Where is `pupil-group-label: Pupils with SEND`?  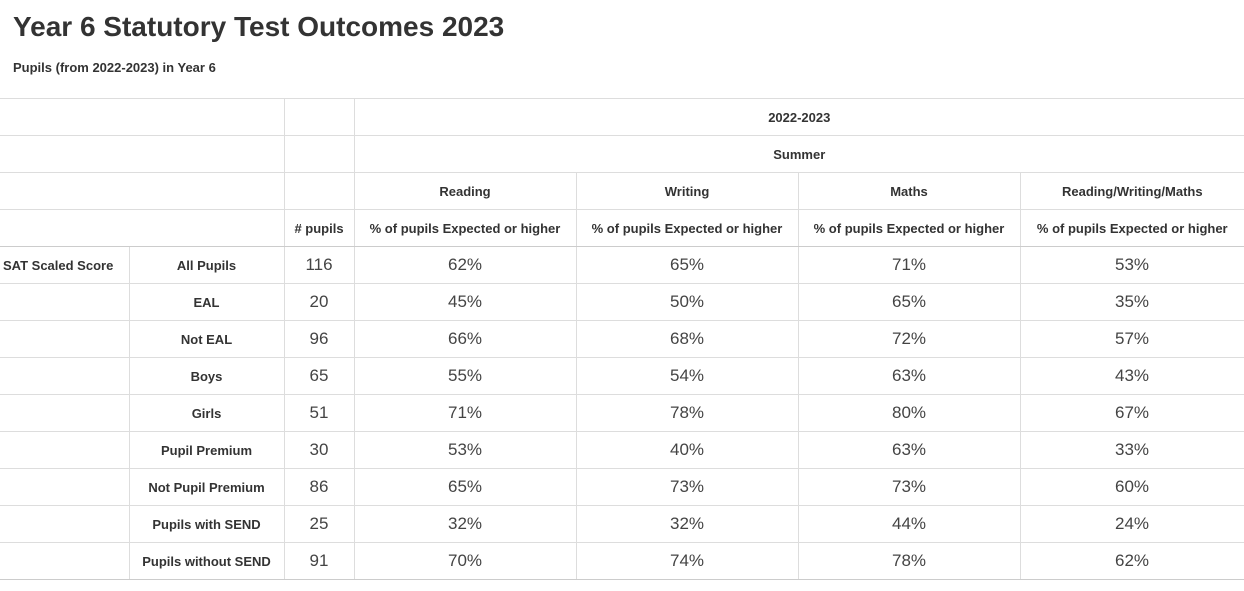
pupil-group-label: Pupils with SEND is located at coordinates (206, 524).